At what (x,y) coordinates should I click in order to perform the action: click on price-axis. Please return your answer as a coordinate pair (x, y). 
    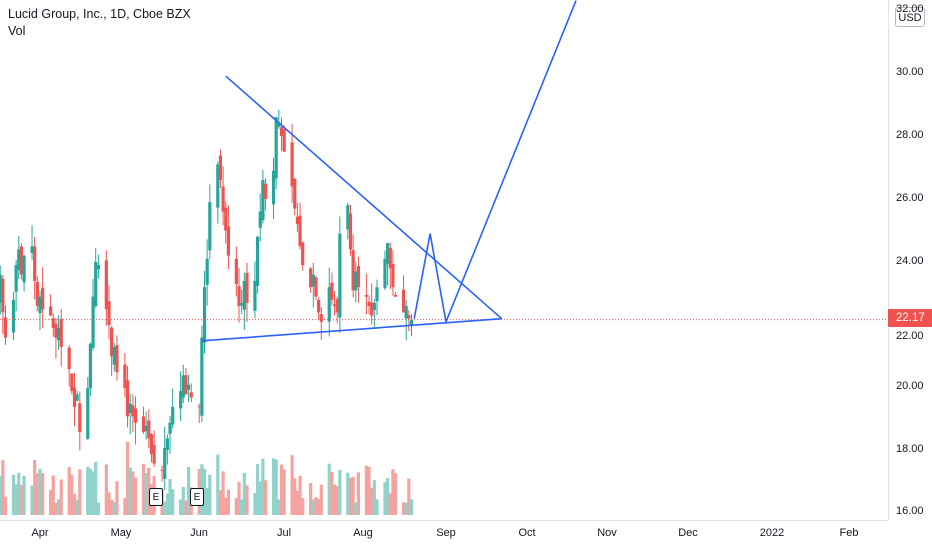
    Looking at the image, I should click on (910, 260).